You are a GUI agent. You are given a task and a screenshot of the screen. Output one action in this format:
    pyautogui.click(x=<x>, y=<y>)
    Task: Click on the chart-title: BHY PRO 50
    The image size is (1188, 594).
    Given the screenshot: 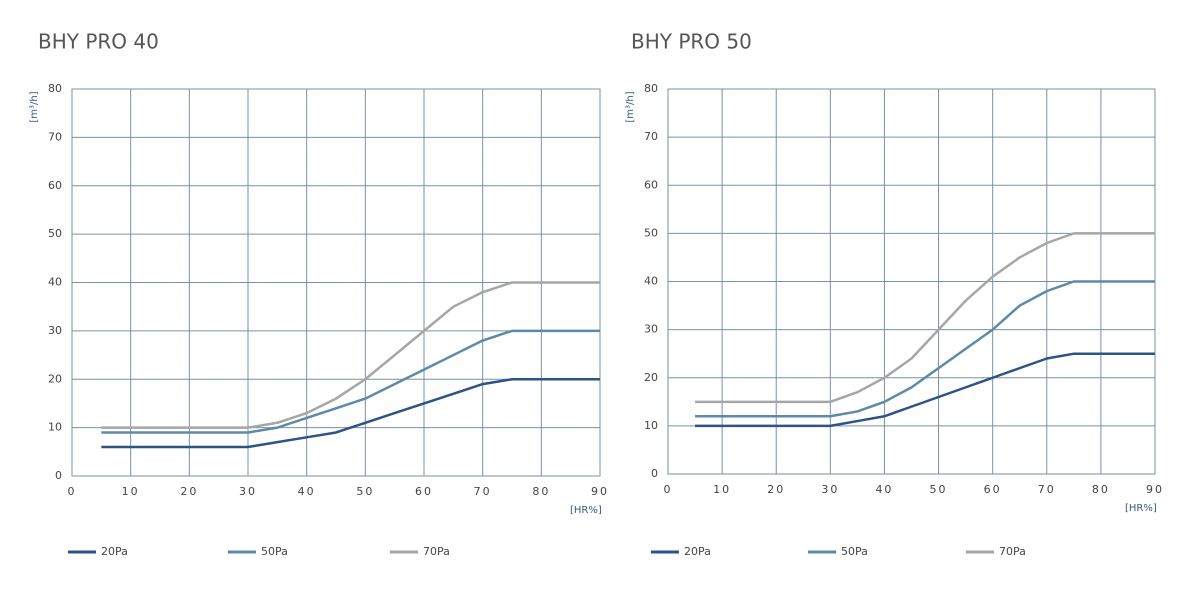 What is the action you would take?
    pyautogui.click(x=691, y=42)
    